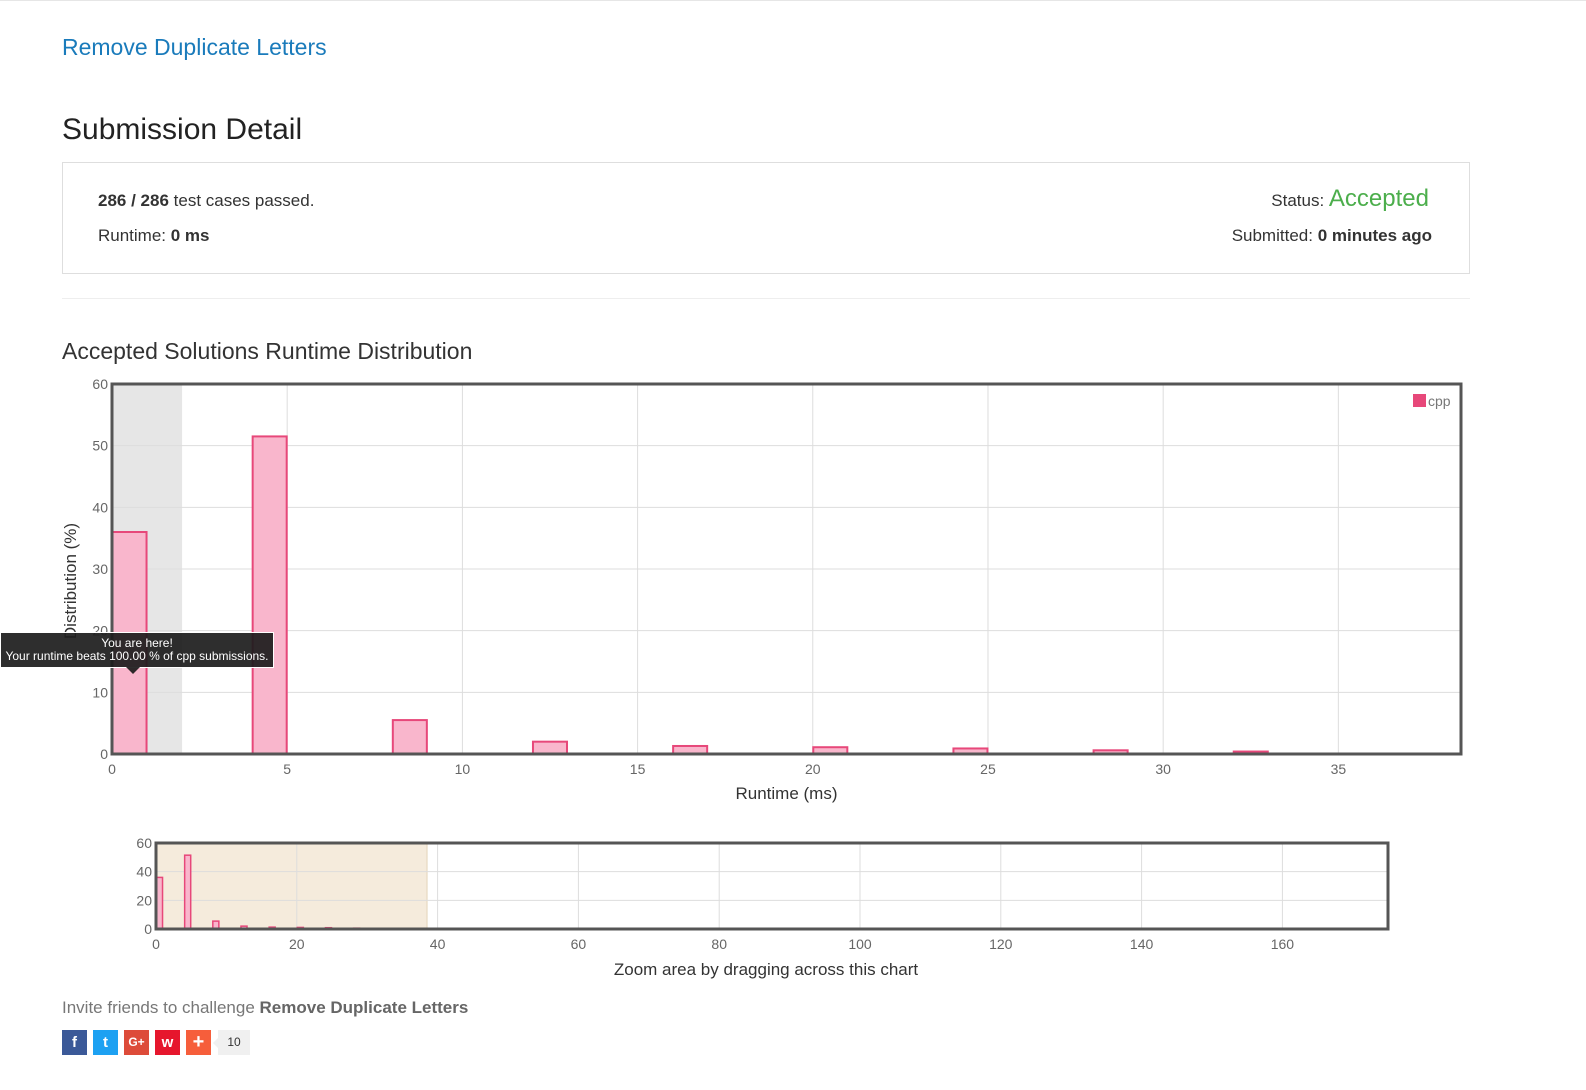  I want to click on more-share-button: +, so click(198, 1042).